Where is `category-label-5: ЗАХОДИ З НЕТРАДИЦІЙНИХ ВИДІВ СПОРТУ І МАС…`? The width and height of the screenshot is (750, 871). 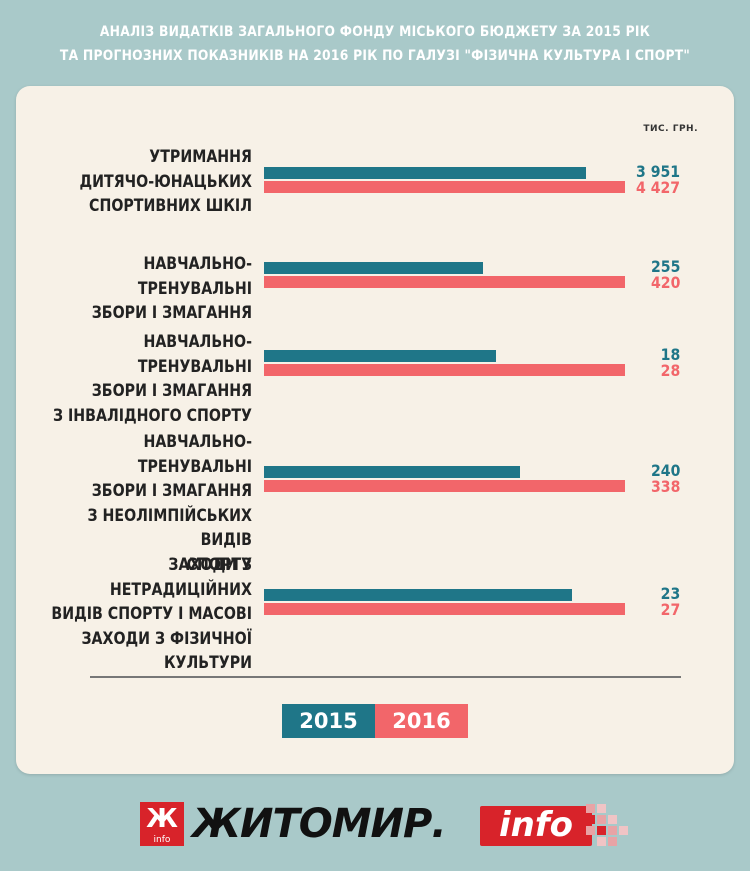 category-label-5: ЗАХОДИ З НЕТРАДИЦІЙНИХ ВИДІВ СПОРТУ І МАС… is located at coordinates (149, 614).